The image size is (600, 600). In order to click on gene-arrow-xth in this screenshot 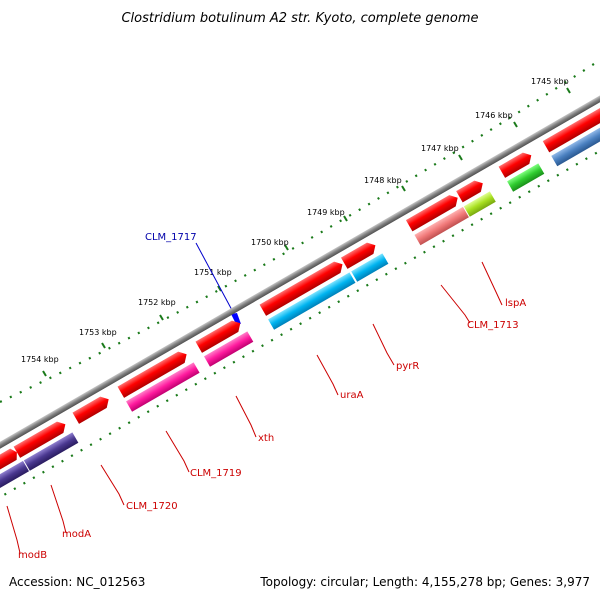, I will do `click(218, 336)`.